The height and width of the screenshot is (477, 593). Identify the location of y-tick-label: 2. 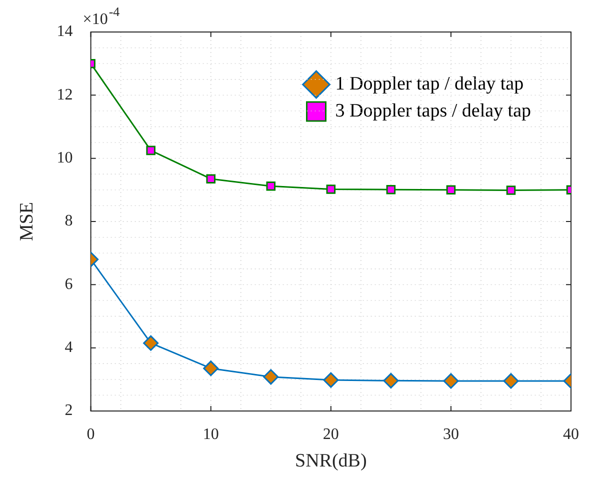
(68, 411).